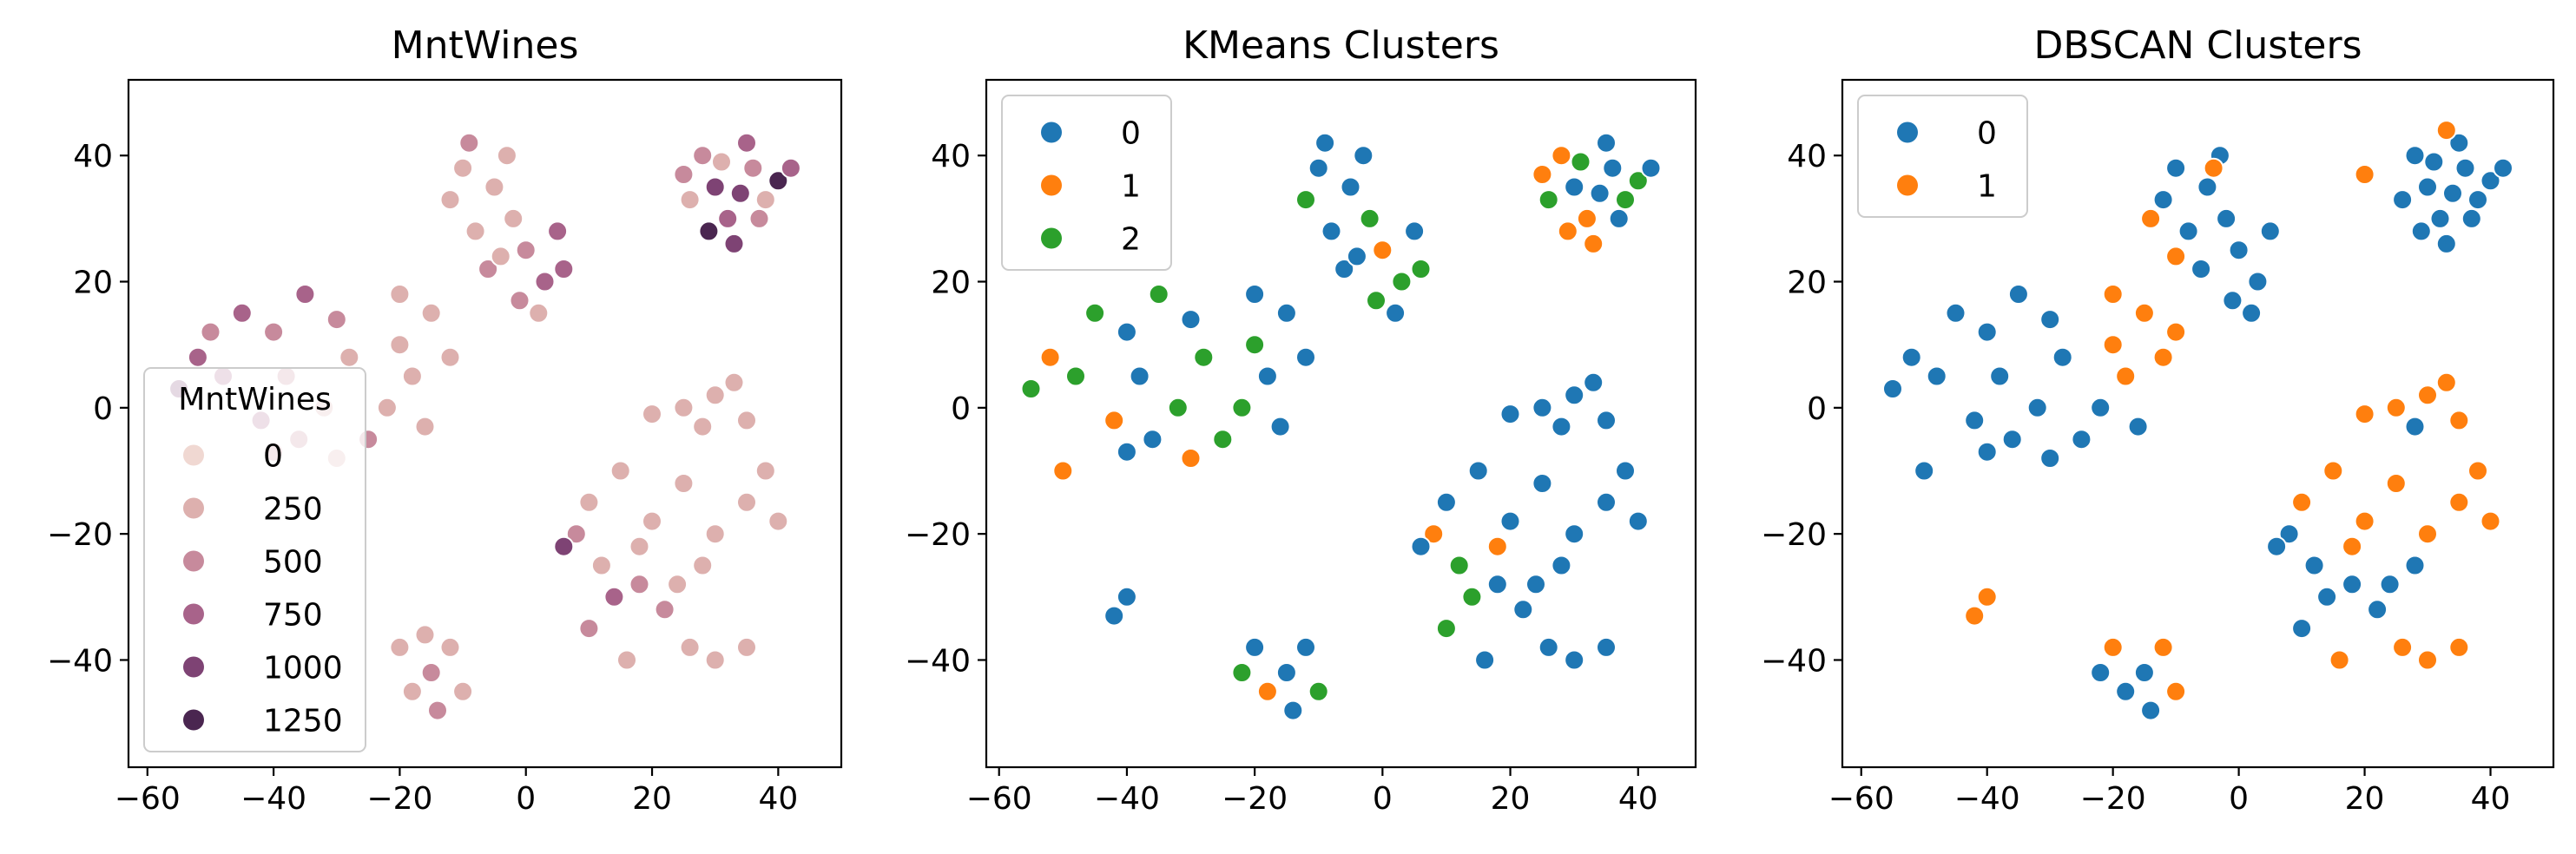  What do you see at coordinates (2113, 799) in the screenshot?
I see `x-tick-label: −20` at bounding box center [2113, 799].